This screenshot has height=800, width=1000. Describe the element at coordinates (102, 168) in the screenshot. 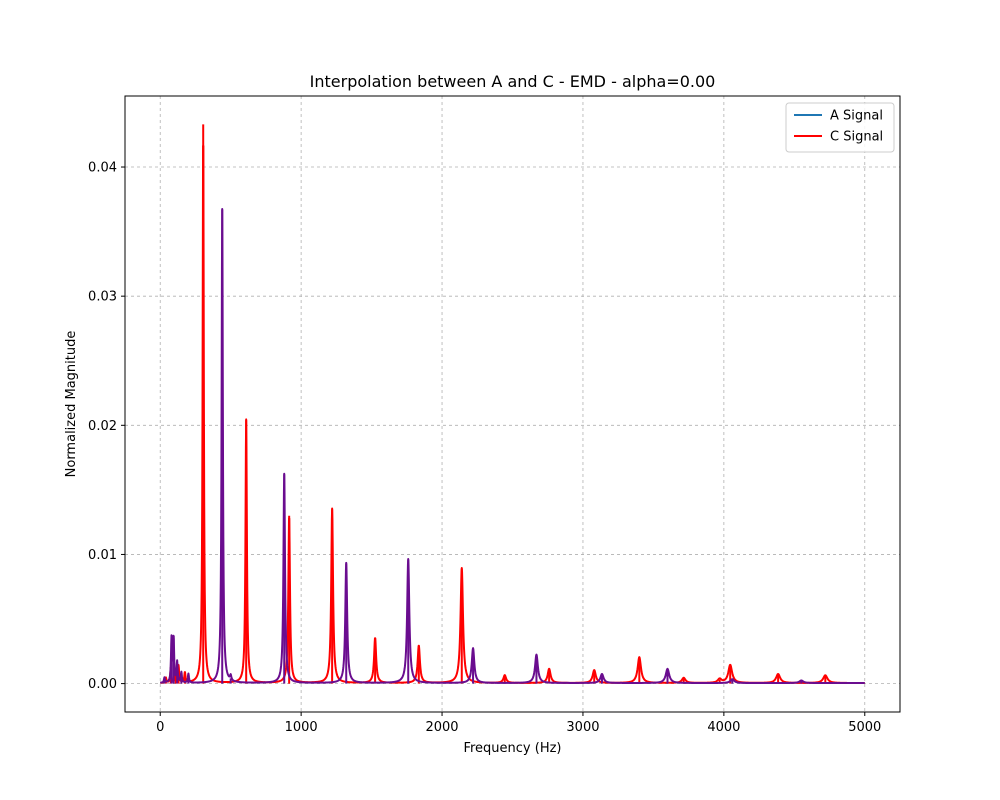

I see `y-tick-label: 0.04` at that location.